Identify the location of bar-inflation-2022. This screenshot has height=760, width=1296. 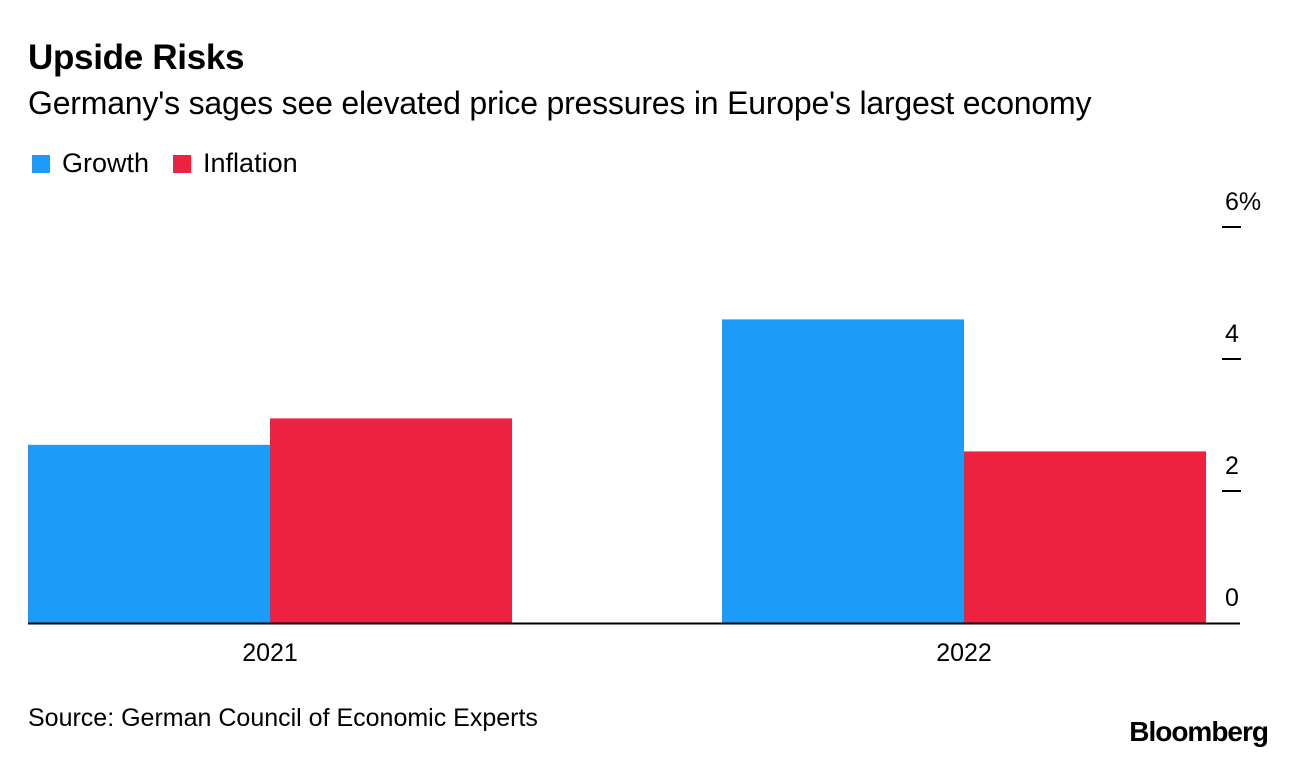
(1085, 537).